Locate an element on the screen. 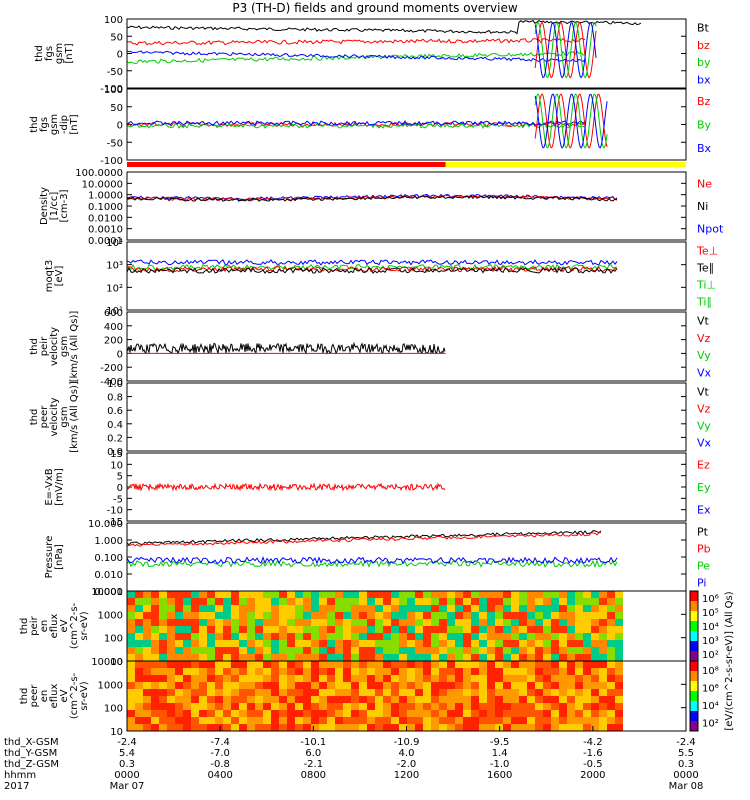  ylabel-line: (cm^2-s- is located at coordinates (74, 695).